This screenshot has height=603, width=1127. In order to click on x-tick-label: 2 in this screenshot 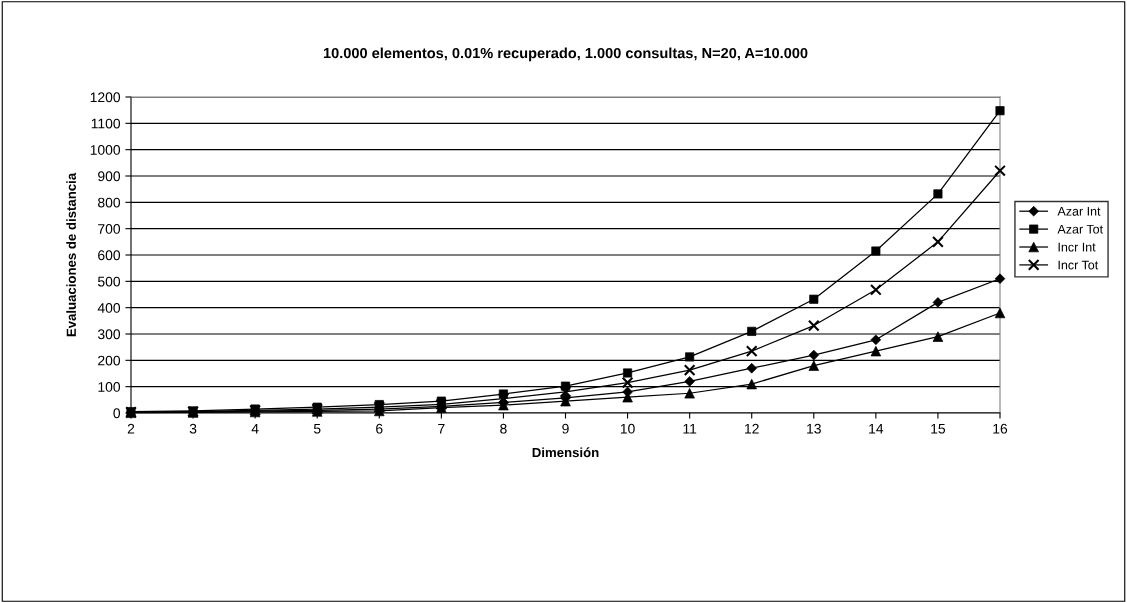, I will do `click(131, 428)`.